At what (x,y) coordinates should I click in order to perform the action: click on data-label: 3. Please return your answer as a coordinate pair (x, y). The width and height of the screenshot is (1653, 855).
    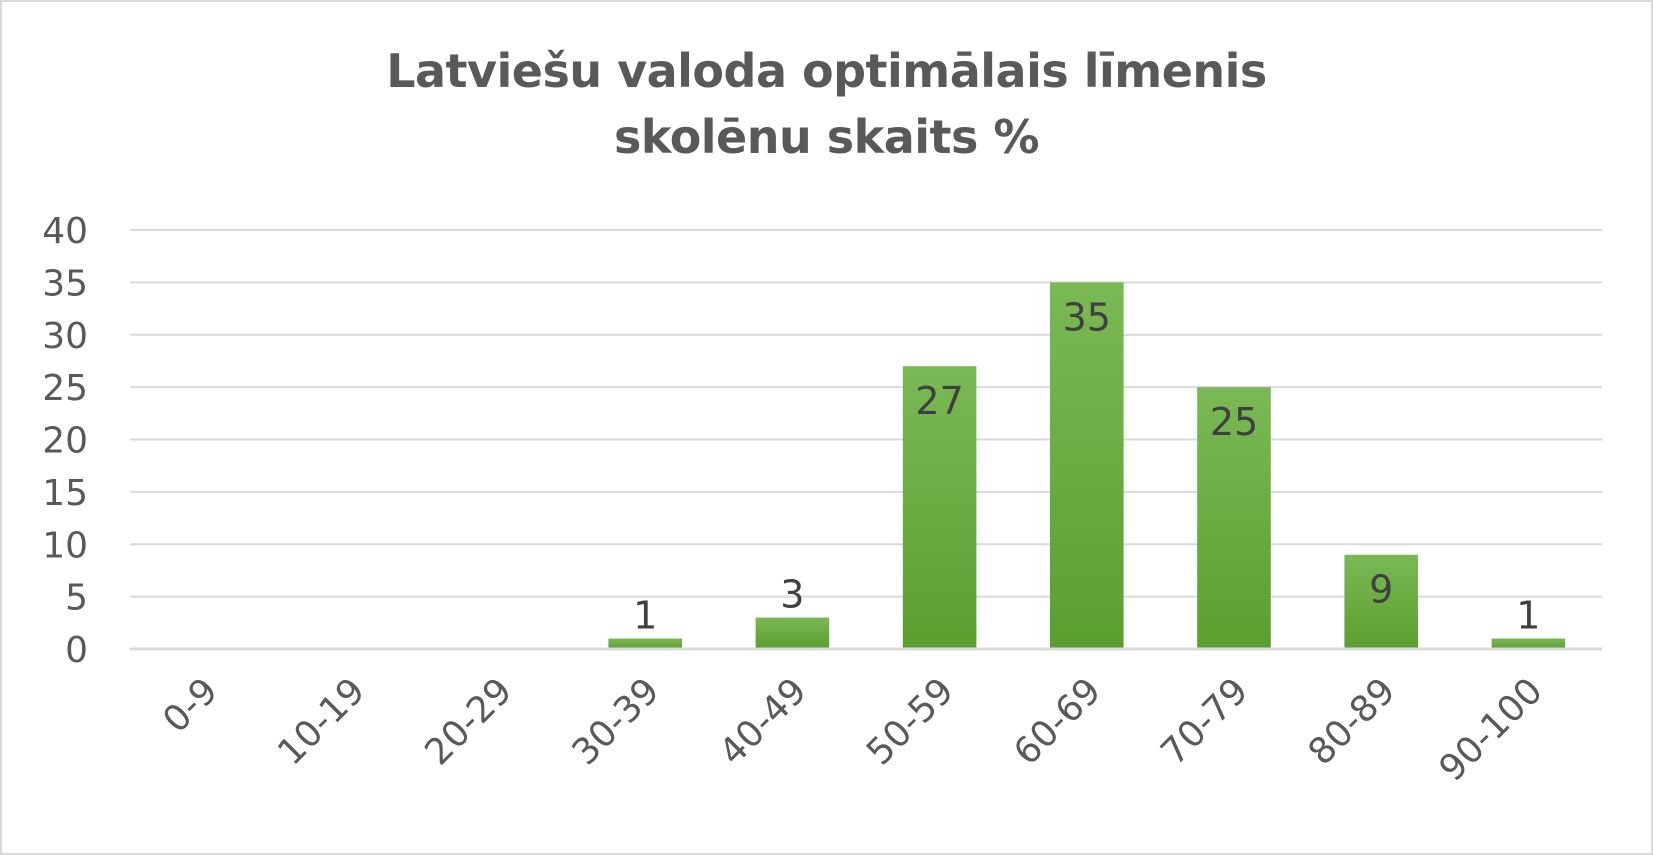
    Looking at the image, I should click on (792, 595).